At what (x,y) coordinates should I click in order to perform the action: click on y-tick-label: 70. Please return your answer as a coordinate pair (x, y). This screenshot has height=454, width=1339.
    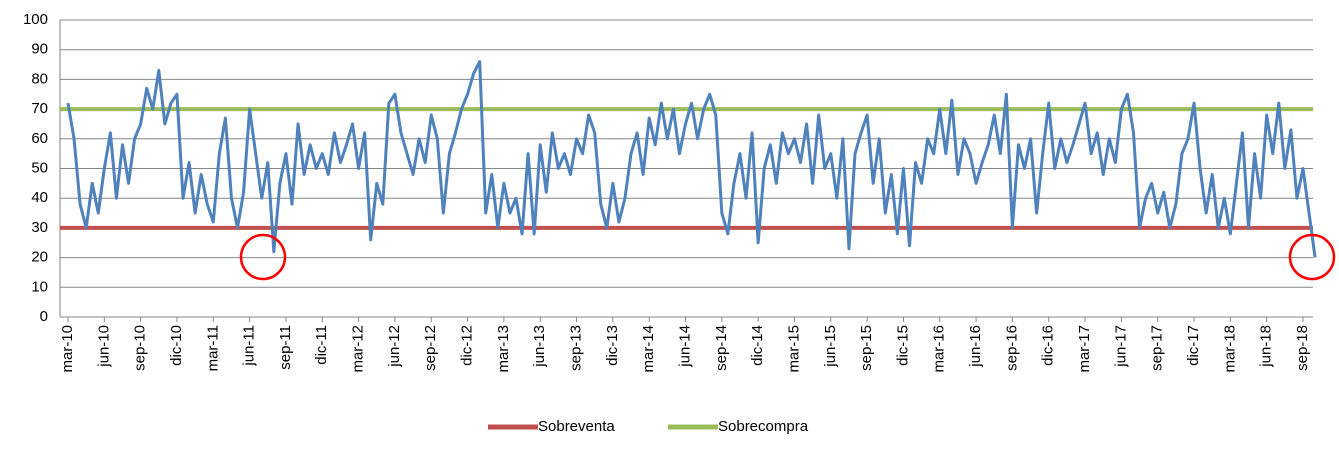
    Looking at the image, I should click on (39, 108).